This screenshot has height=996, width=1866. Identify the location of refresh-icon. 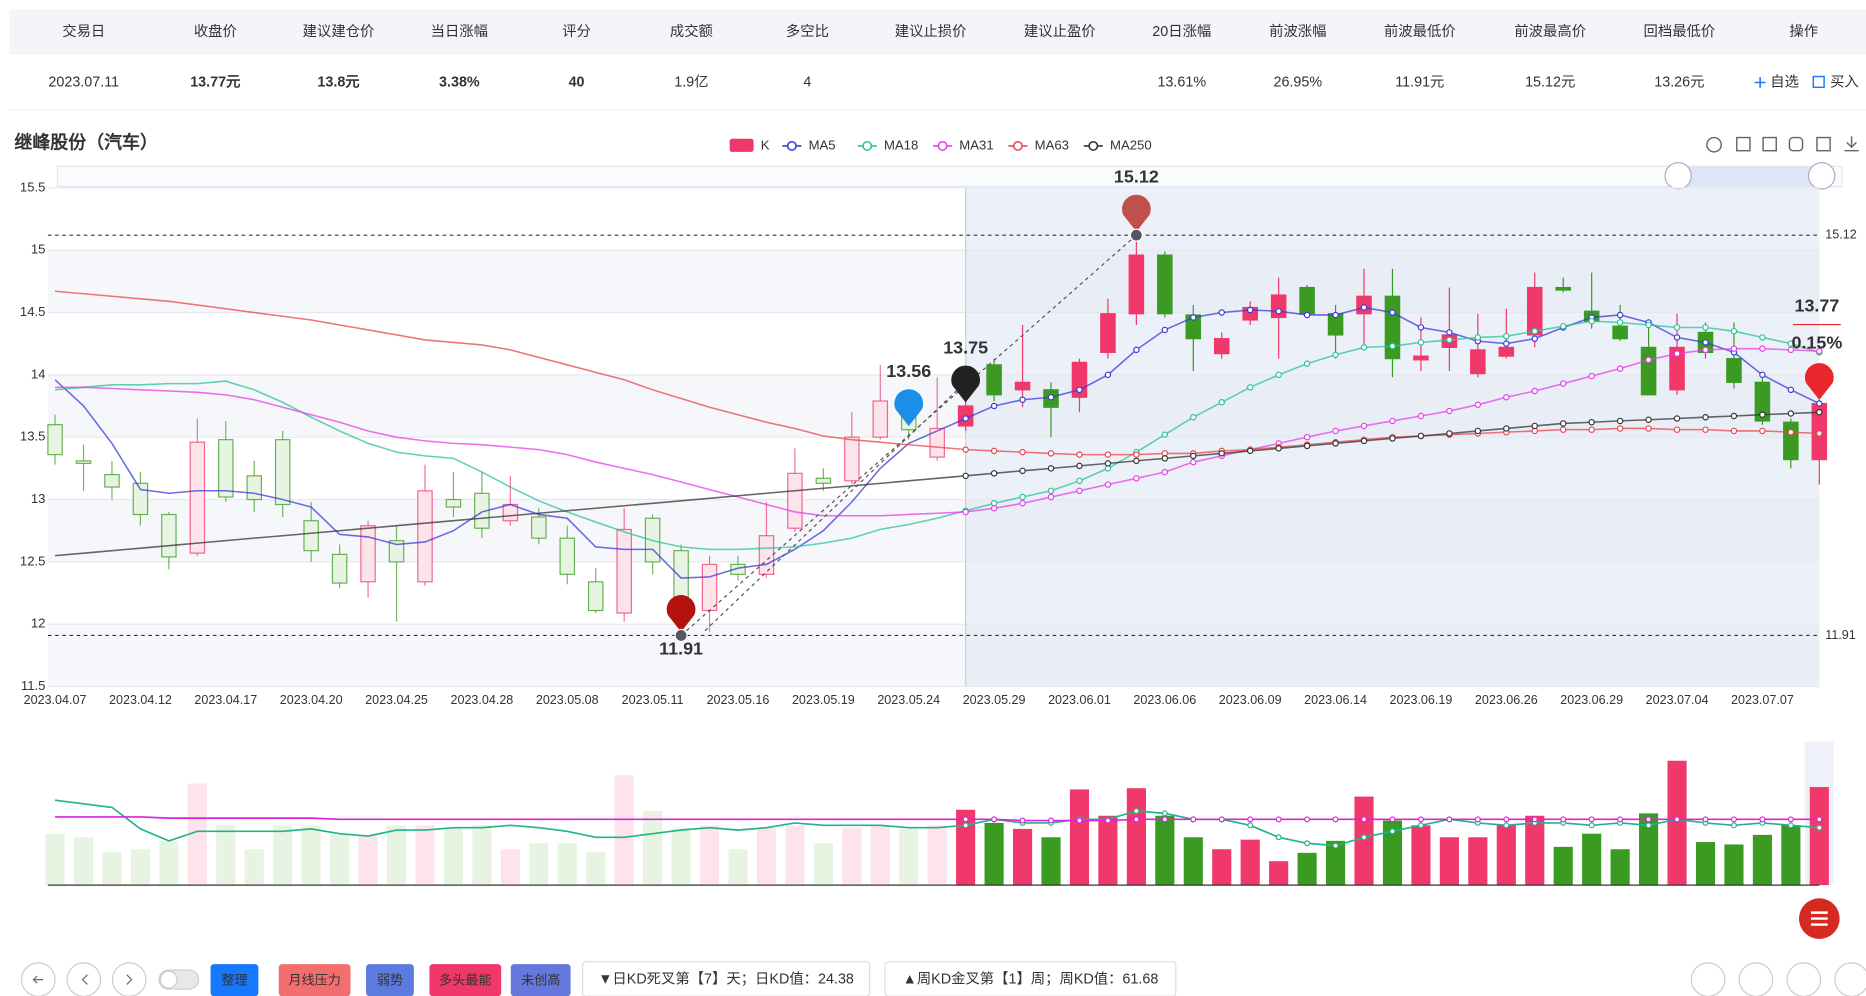
(1714, 144).